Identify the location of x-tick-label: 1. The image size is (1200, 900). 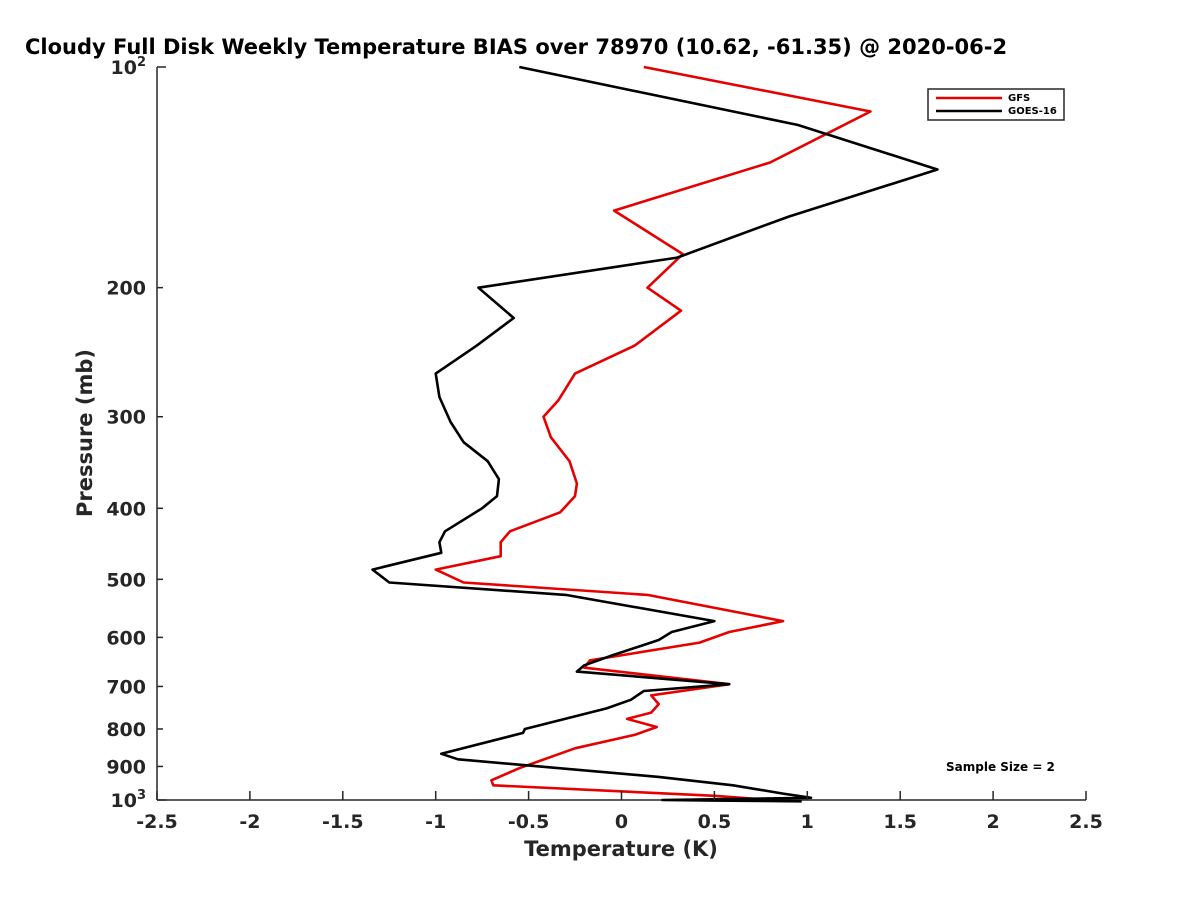
(807, 822).